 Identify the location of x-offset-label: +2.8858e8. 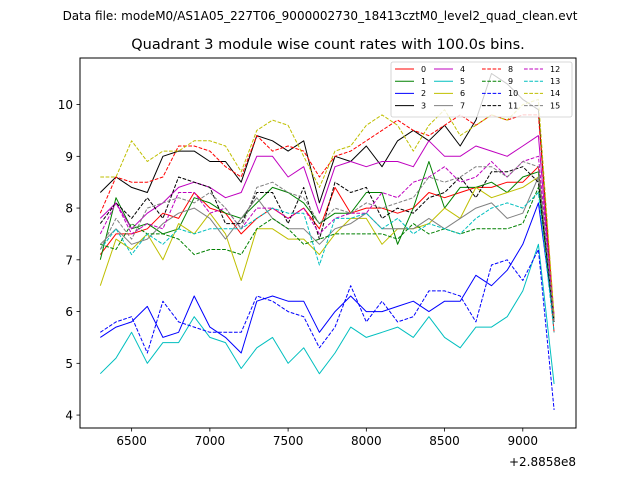
(542, 462).